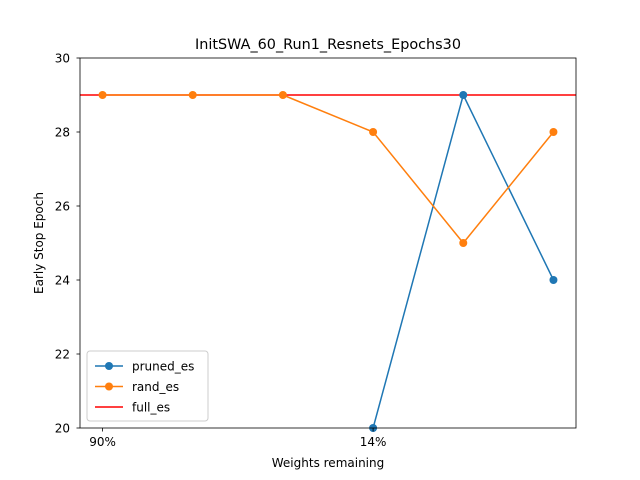 This screenshot has width=640, height=480. Describe the element at coordinates (151, 408) in the screenshot. I see `legend-label-full_es: full_es` at that location.